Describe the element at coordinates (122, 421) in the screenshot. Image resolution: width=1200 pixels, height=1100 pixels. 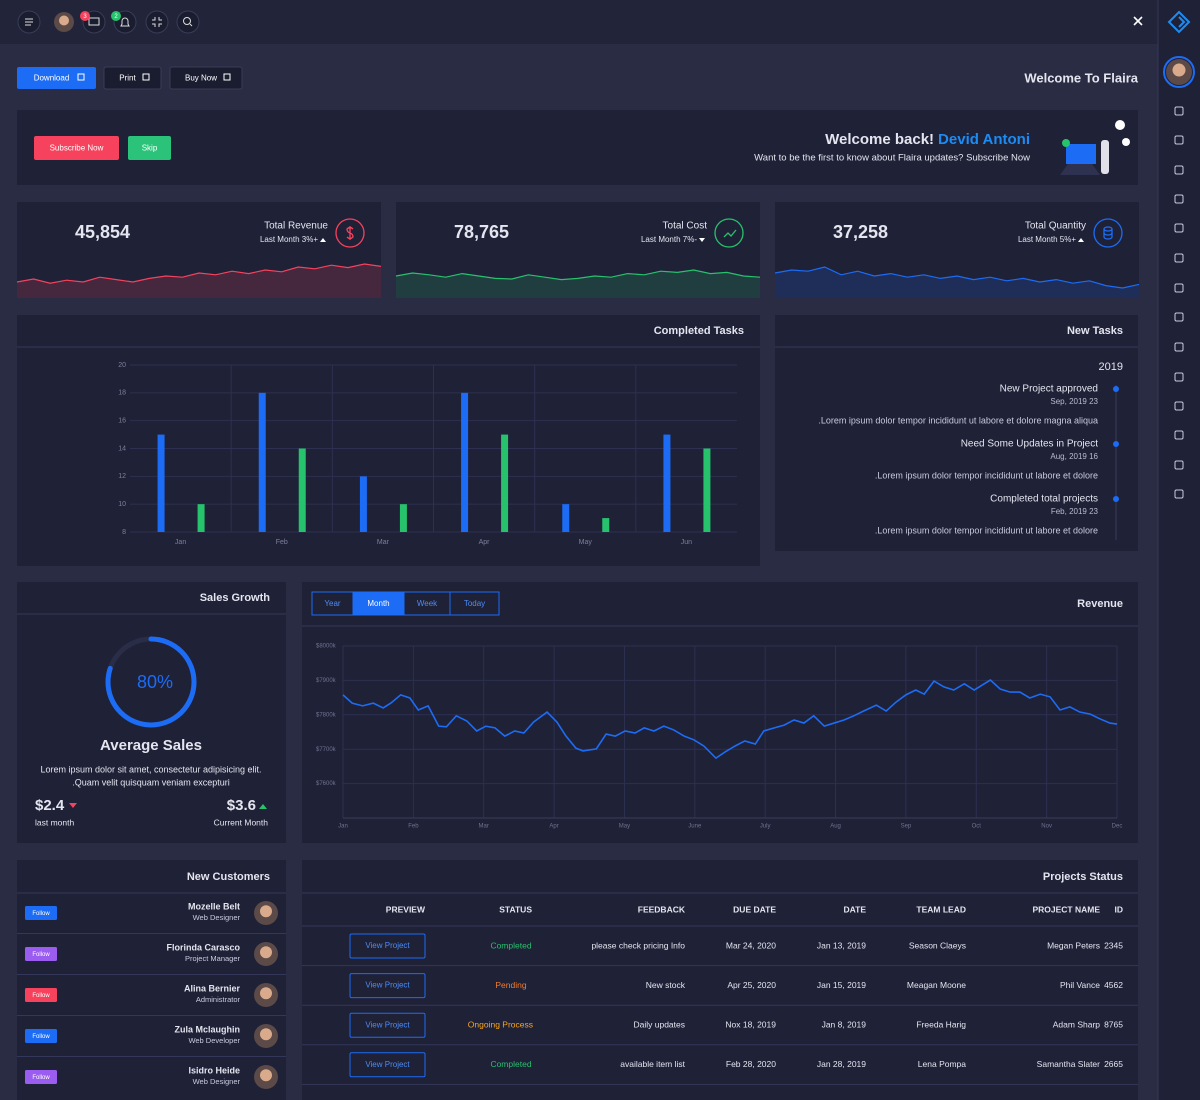
I see `y-tick-label: 16` at that location.